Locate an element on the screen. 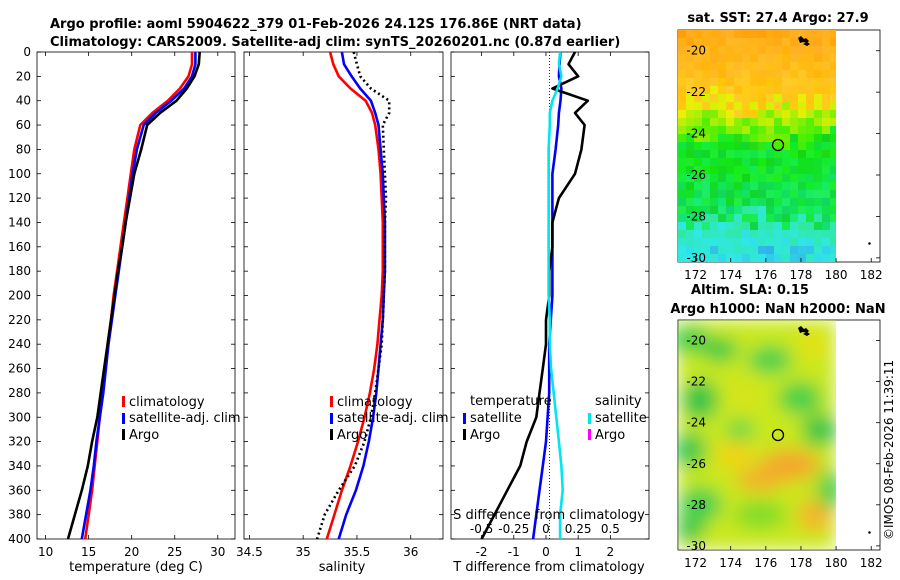 The image size is (900, 580). depth-tick-label: 400 is located at coordinates (19, 539).